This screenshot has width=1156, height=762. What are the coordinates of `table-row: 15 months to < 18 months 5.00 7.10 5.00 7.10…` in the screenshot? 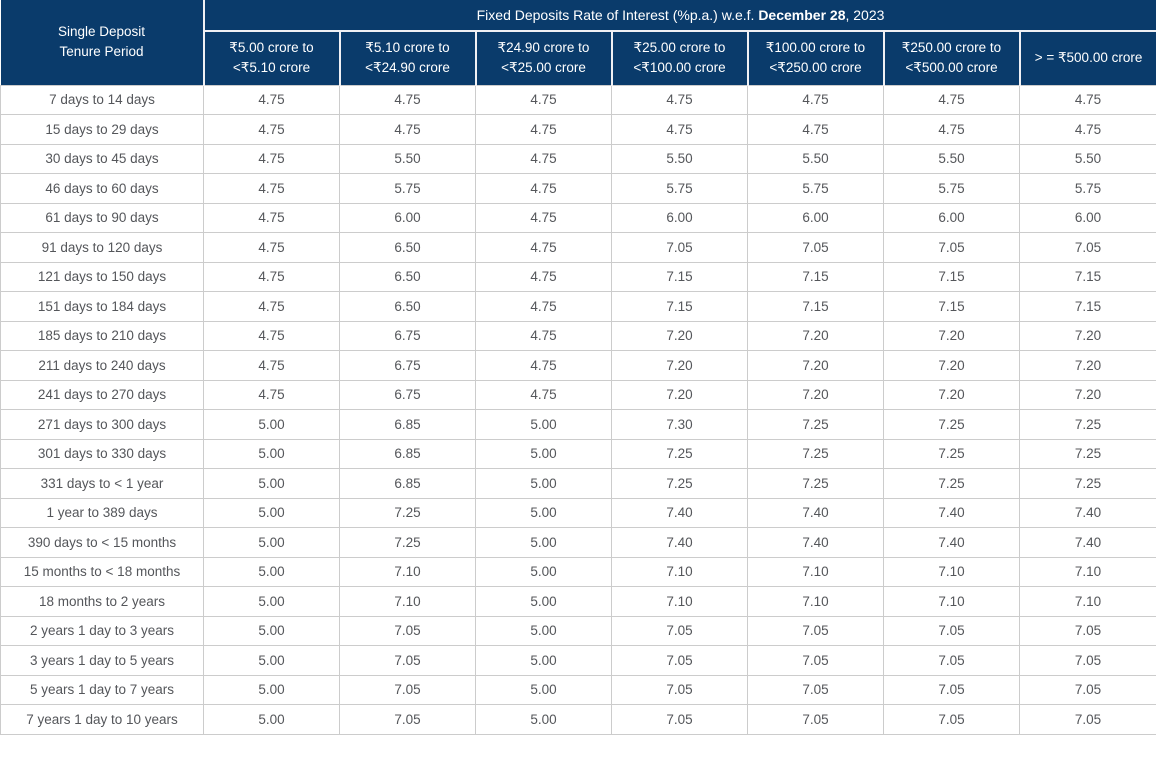 It's located at (578, 571).